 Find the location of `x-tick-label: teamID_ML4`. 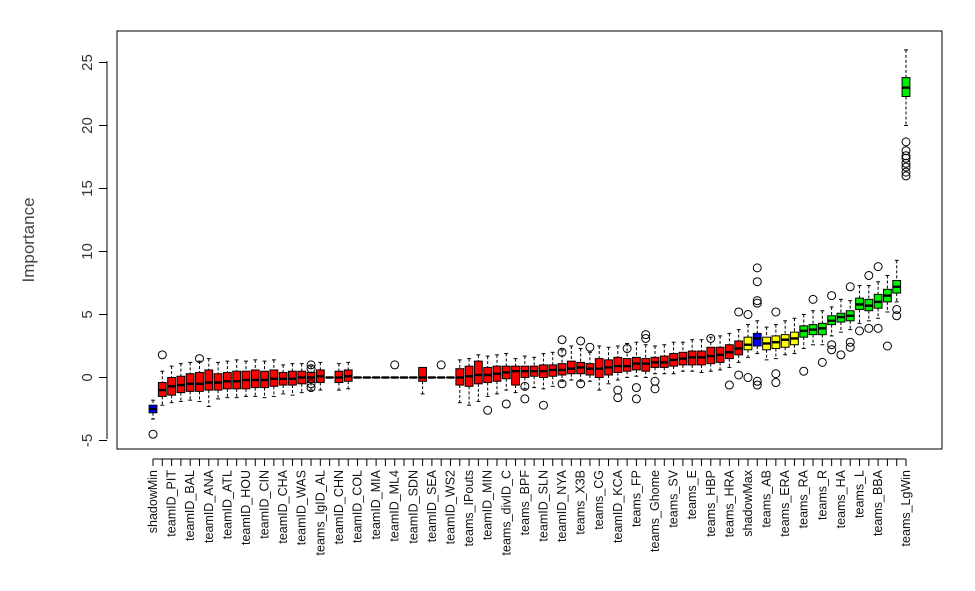

x-tick-label: teamID_ML4 is located at coordinates (395, 506).